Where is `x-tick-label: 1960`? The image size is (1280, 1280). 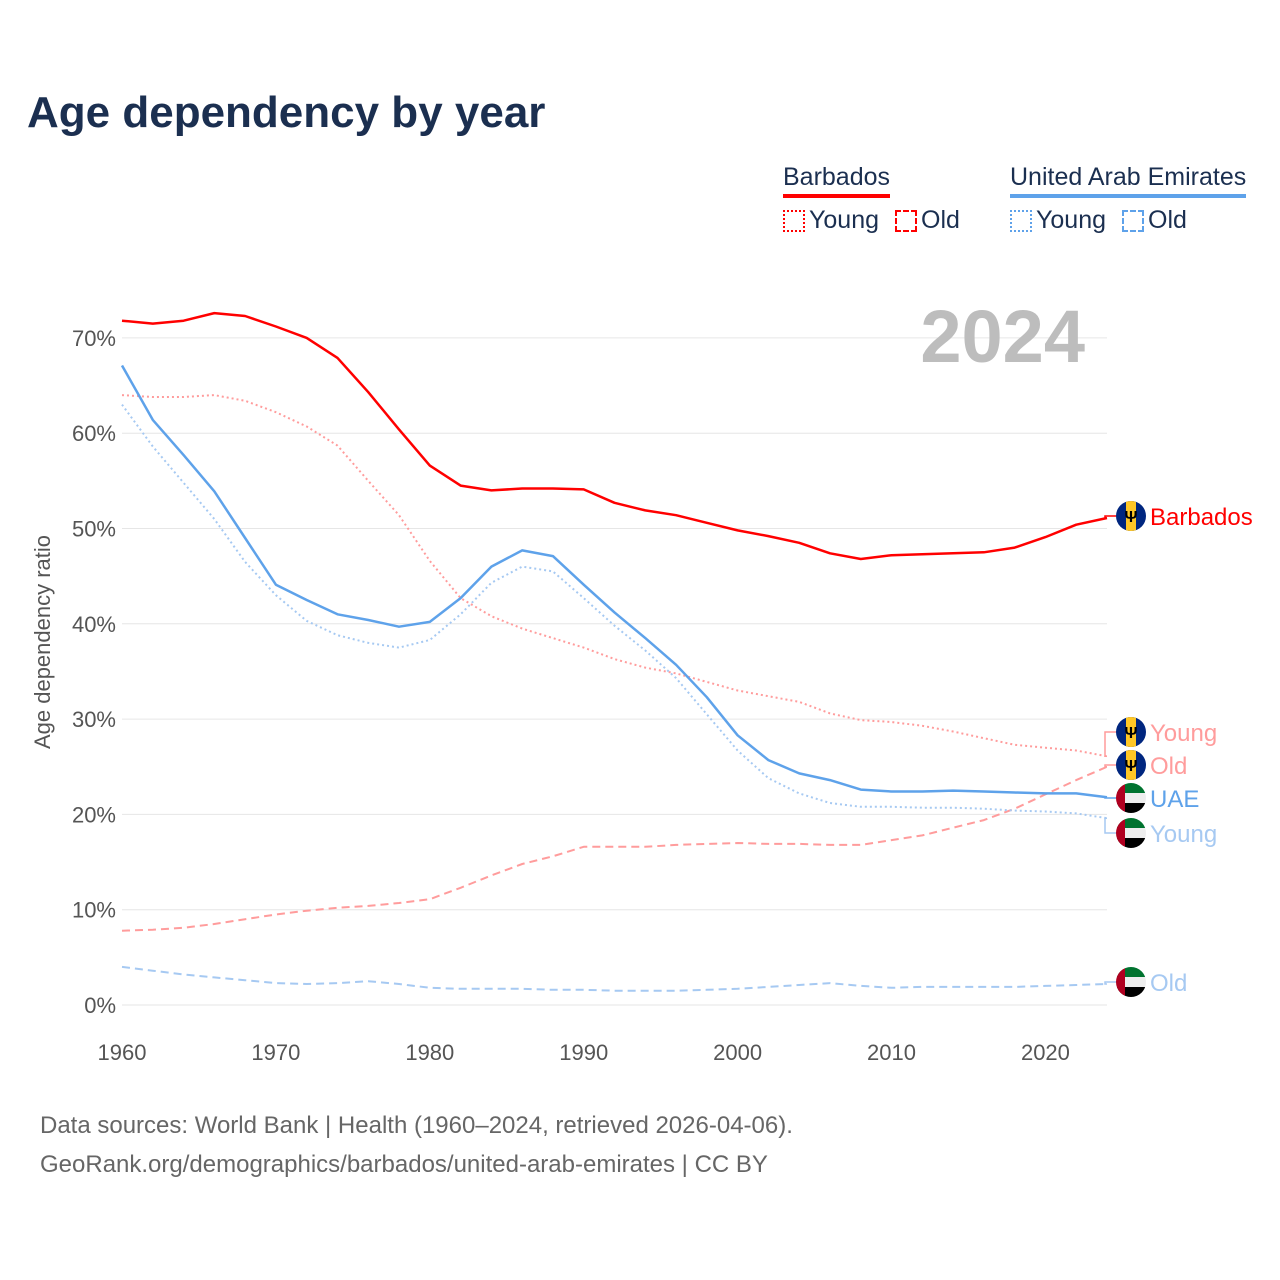
x-tick-label: 1960 is located at coordinates (122, 1052).